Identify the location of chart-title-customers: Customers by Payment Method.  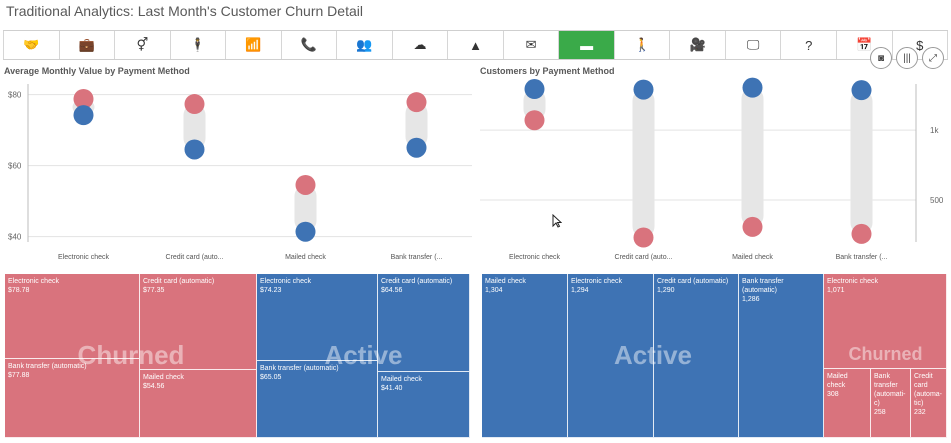
(547, 71).